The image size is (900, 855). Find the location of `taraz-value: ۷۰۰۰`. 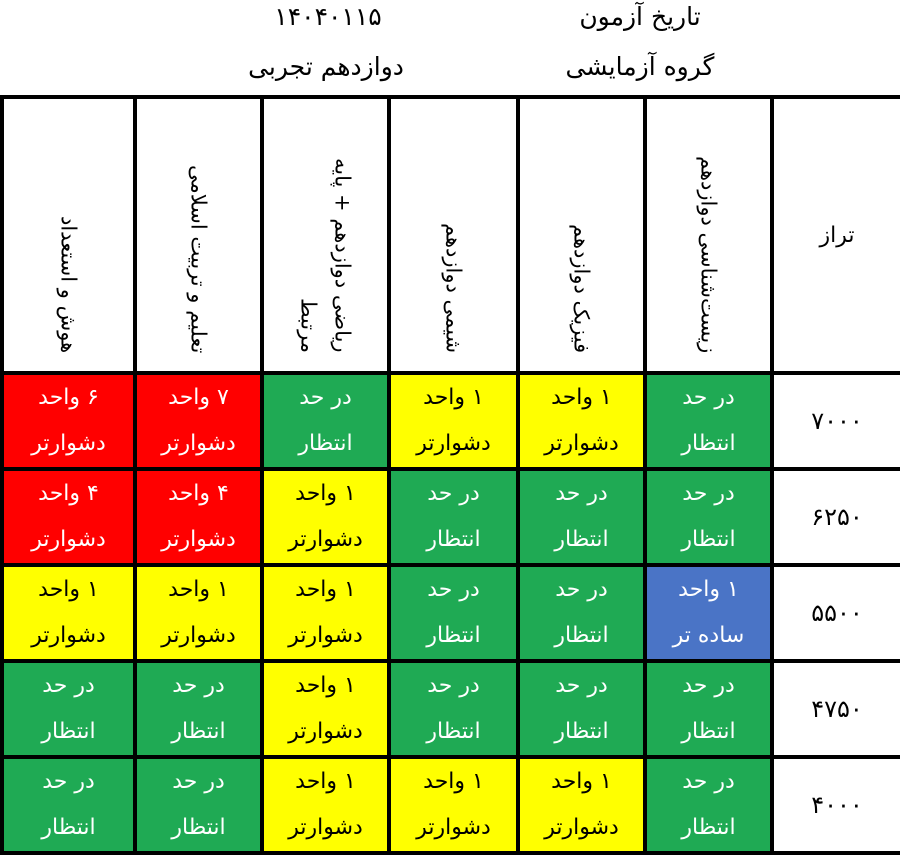

taraz-value: ۷۰۰۰ is located at coordinates (835, 421).